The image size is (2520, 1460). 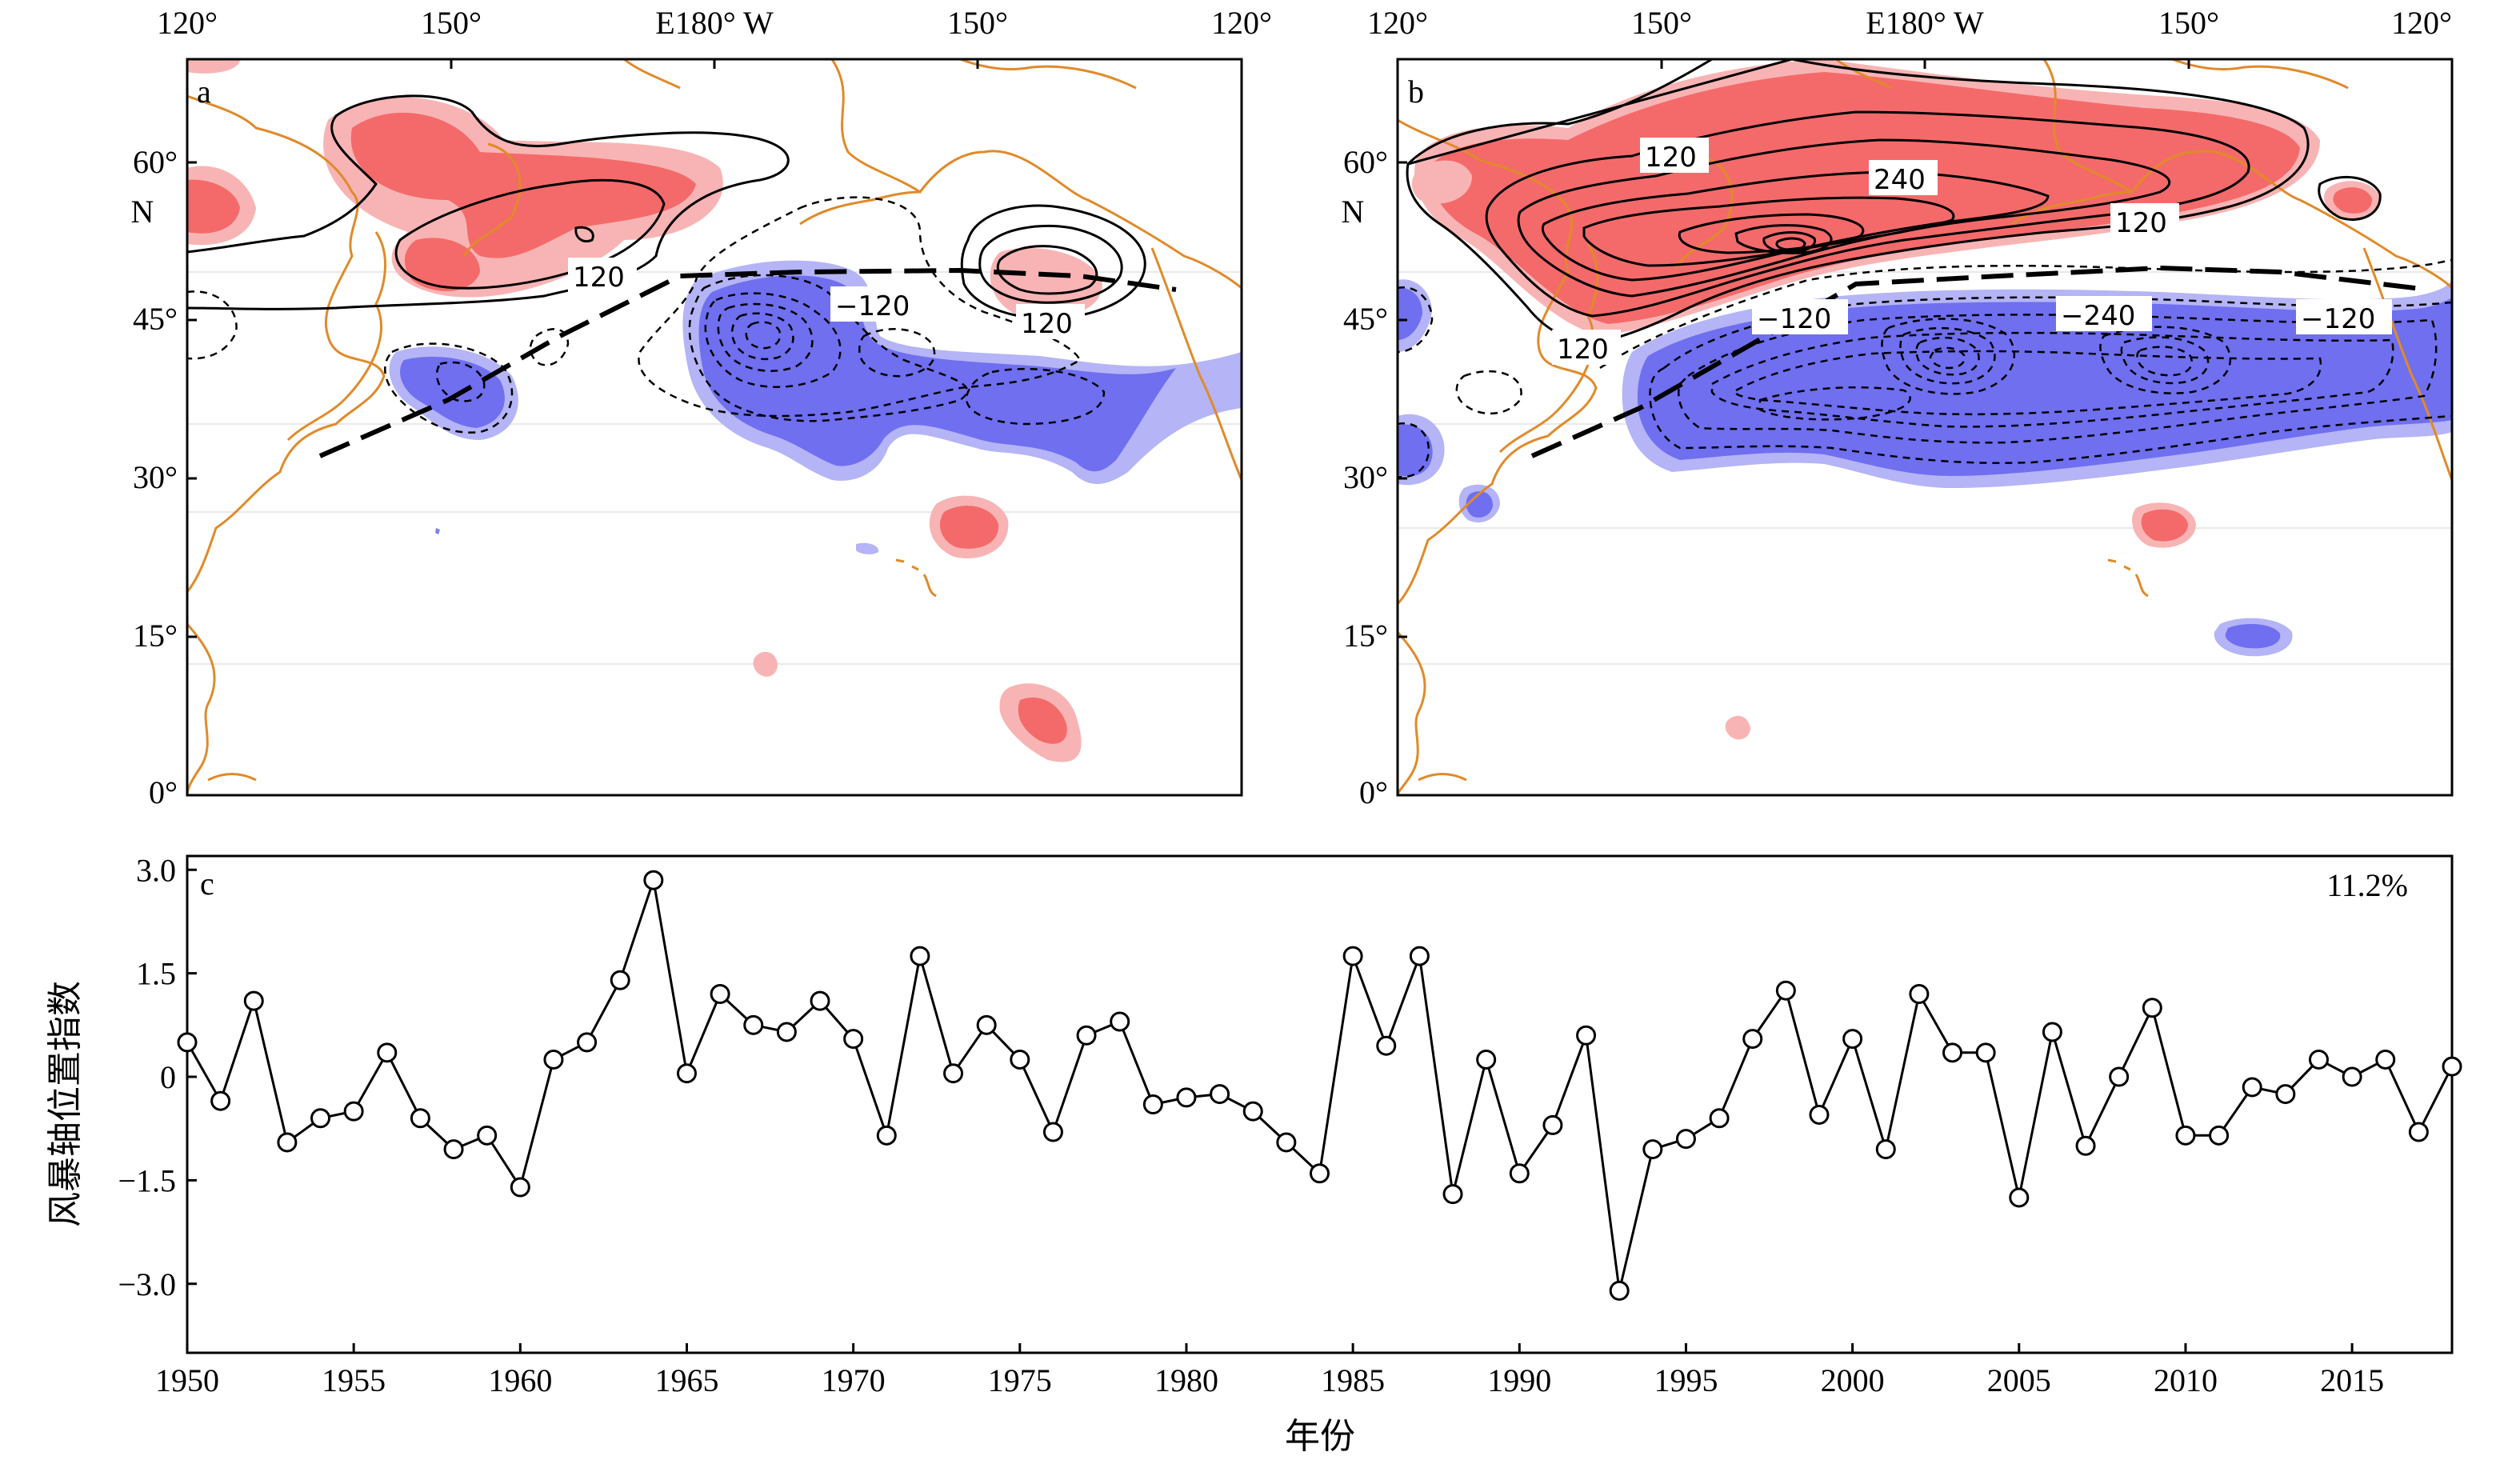 What do you see at coordinates (1442, 777) in the screenshot?
I see `new-guinea-coastline` at bounding box center [1442, 777].